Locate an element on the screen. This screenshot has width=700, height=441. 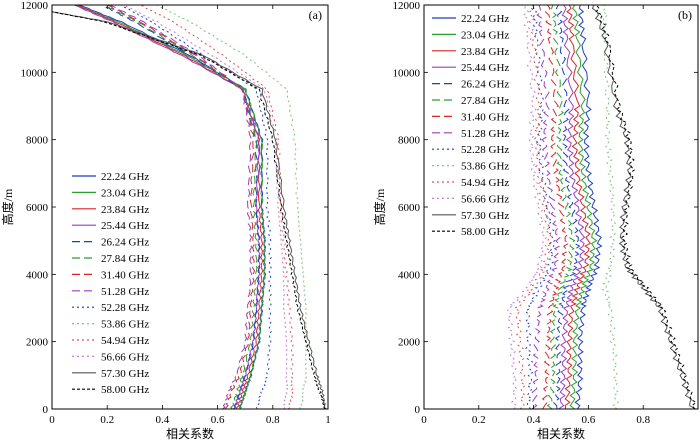
x-tick-label: 1 is located at coordinates (328, 420).